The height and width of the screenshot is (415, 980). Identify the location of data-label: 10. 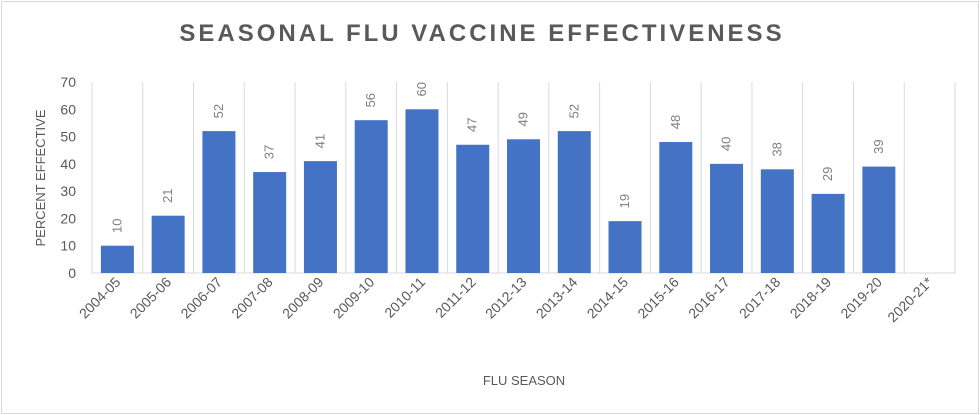
(116, 225).